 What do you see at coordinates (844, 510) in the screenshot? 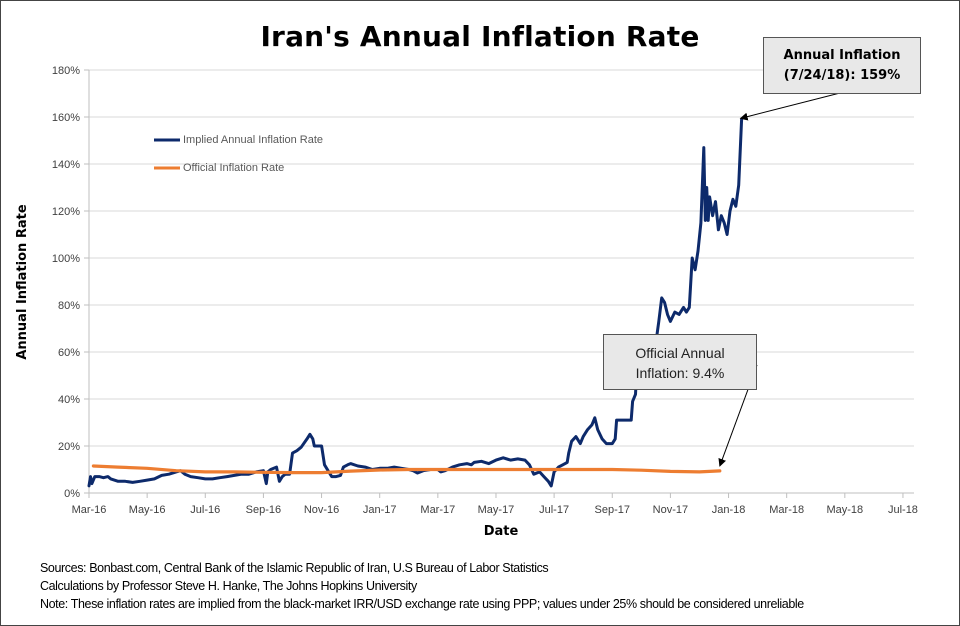
I see `x-tick-label: May-18` at bounding box center [844, 510].